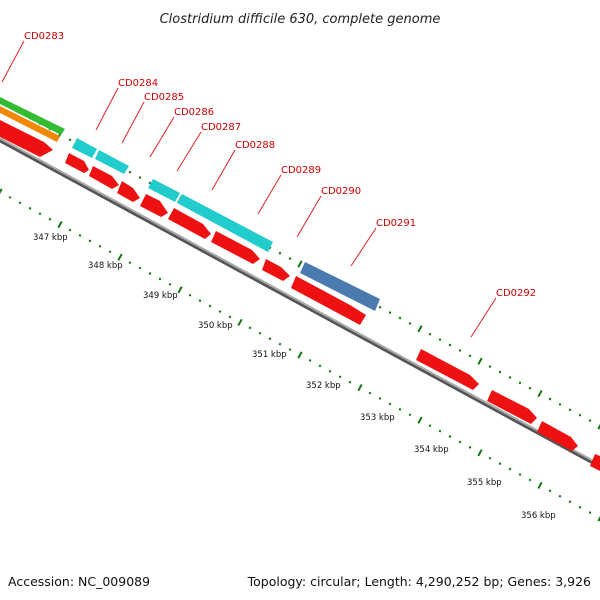 The image size is (600, 600). I want to click on cds-edge, so click(595, 462).